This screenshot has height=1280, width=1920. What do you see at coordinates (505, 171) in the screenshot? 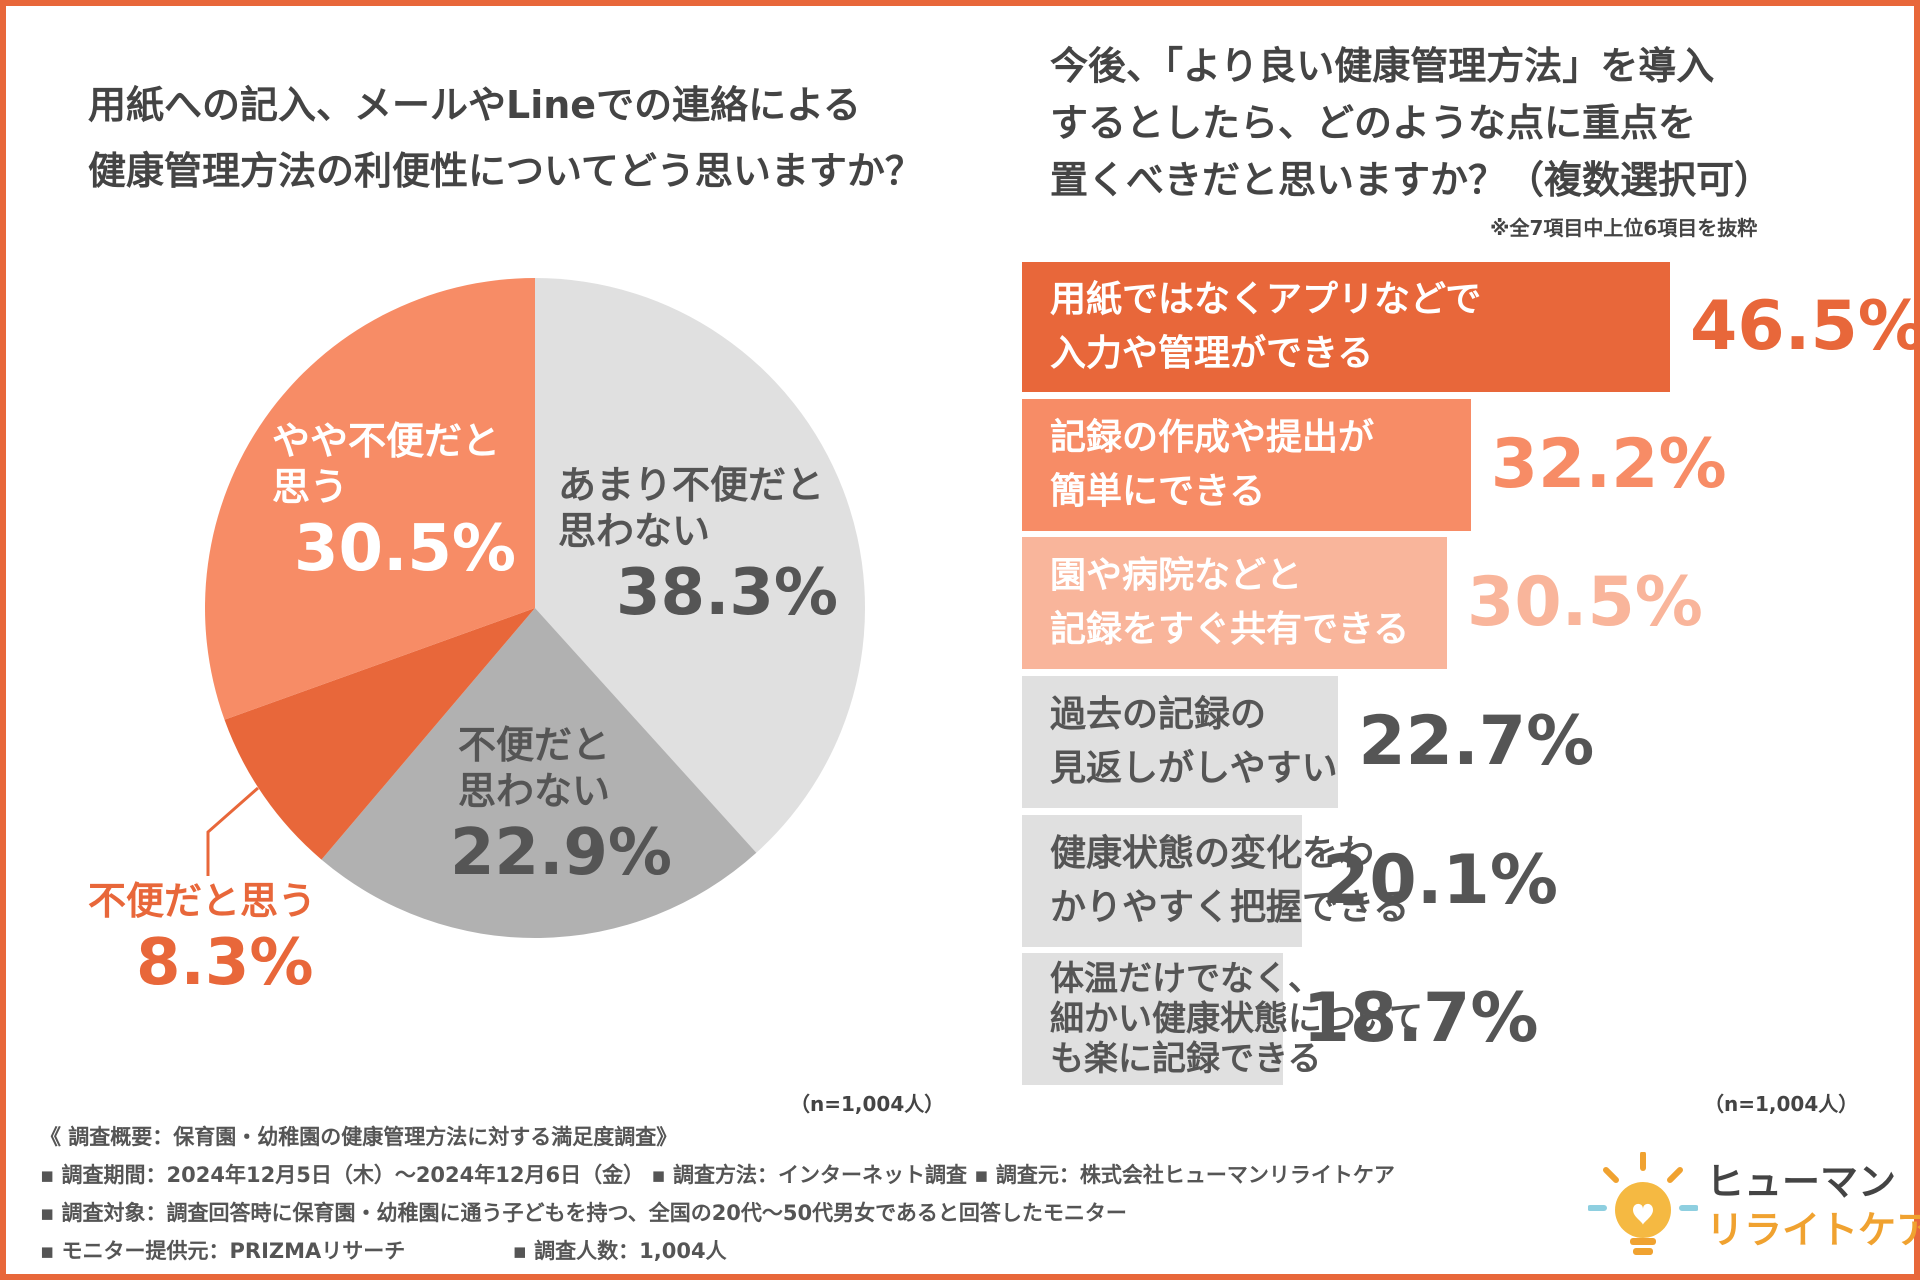
I see `pie-title-line-2: 健康管理方法の利便性についてどう思いますか？` at bounding box center [505, 171].